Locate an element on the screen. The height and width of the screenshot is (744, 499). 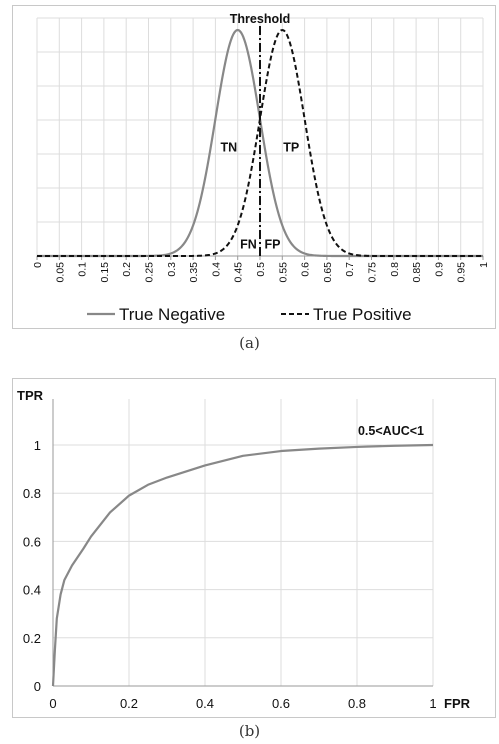
x-tick-label: 0.9 is located at coordinates (439, 269).